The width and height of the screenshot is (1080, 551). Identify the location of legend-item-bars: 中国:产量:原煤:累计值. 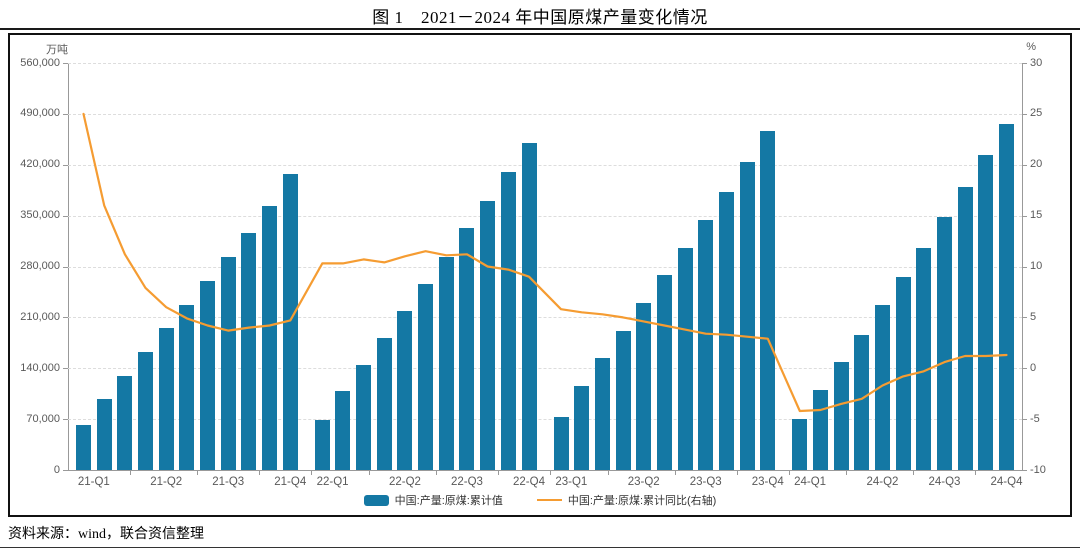
(433, 500).